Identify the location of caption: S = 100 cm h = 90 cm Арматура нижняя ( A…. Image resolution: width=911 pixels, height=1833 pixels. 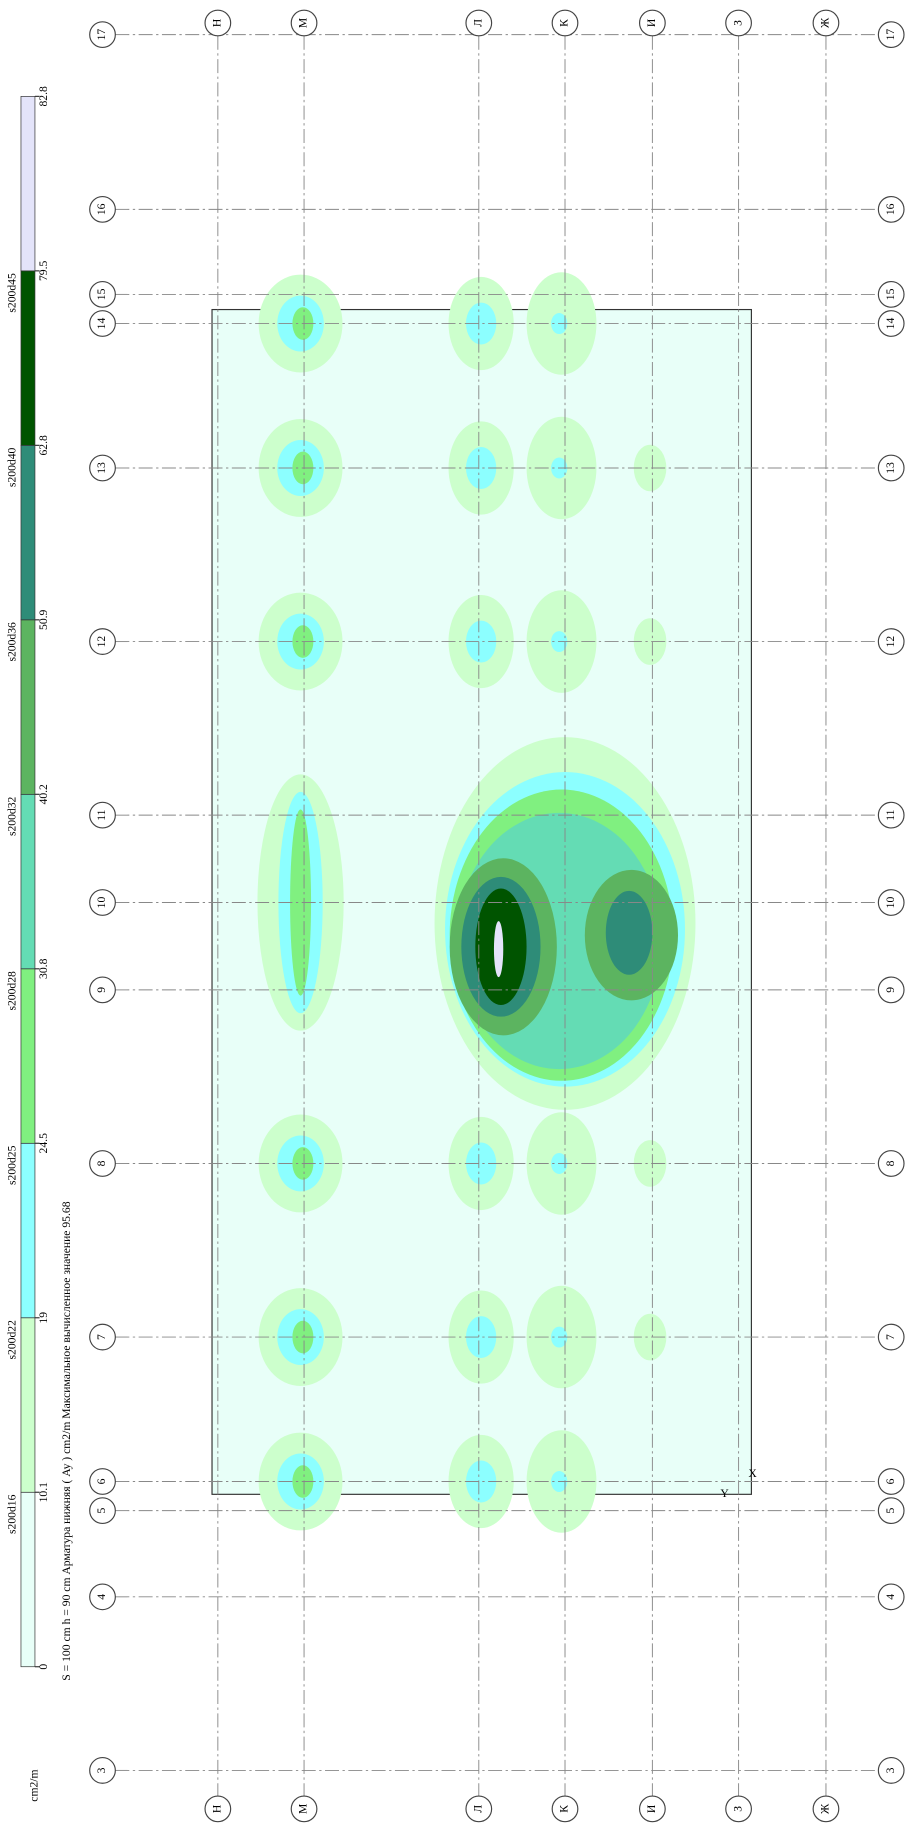
(66, 1440).